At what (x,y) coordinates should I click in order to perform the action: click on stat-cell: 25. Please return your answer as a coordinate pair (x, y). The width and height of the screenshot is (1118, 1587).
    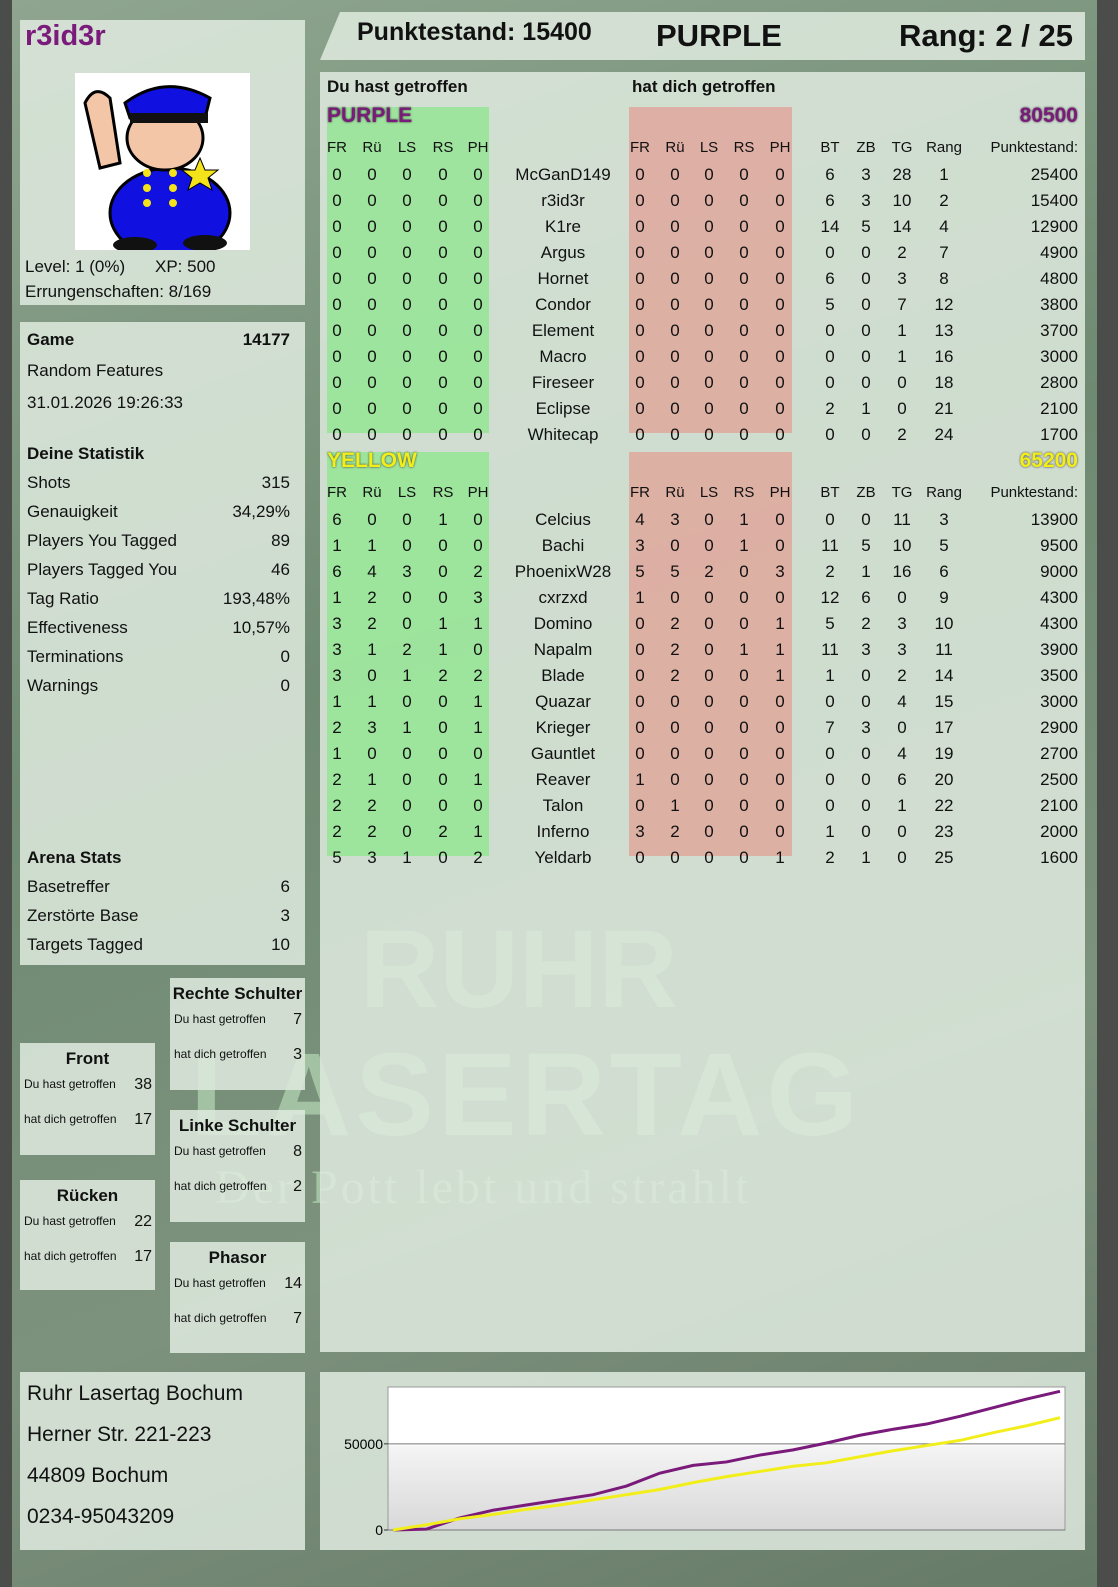
    Looking at the image, I should click on (944, 857).